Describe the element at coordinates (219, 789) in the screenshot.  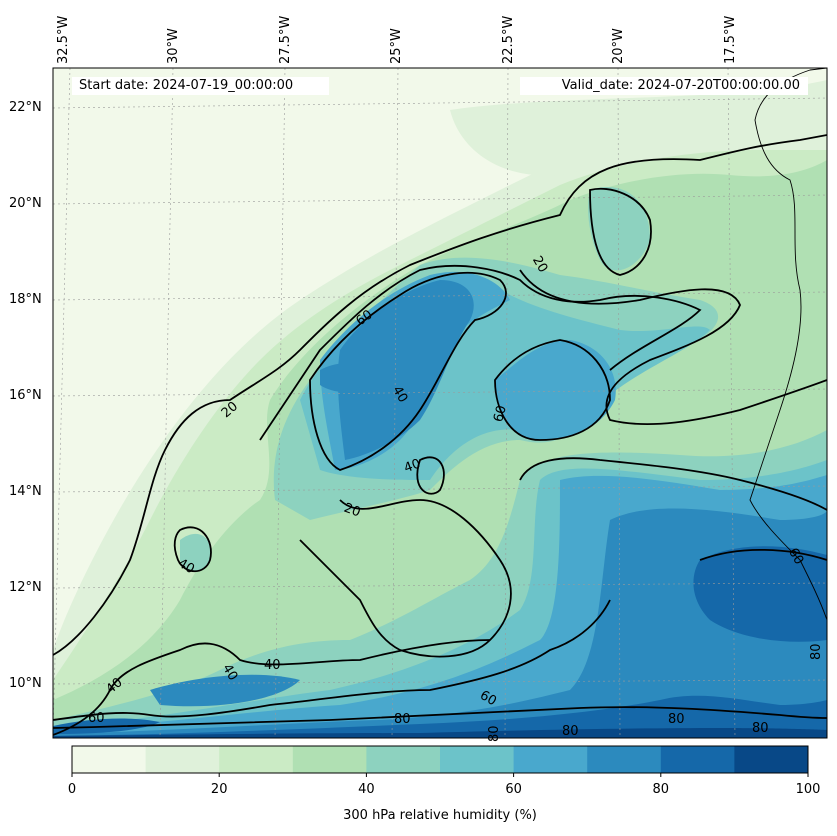
I see `colorbar-tick-label: 20` at that location.